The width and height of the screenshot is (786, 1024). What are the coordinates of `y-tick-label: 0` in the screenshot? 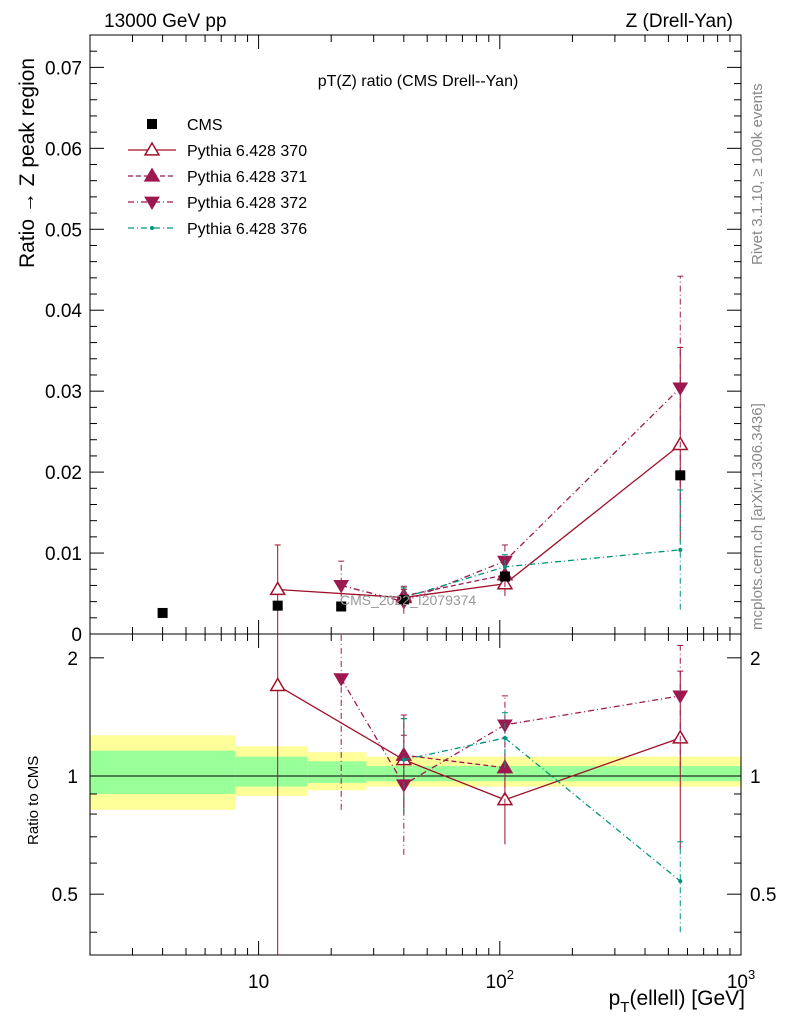 It's located at (76, 635).